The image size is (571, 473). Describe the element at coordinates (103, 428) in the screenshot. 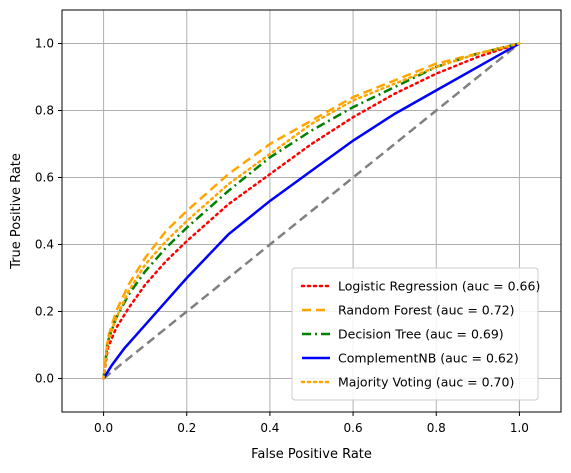

I see `x-tick-label: 0.0` at that location.